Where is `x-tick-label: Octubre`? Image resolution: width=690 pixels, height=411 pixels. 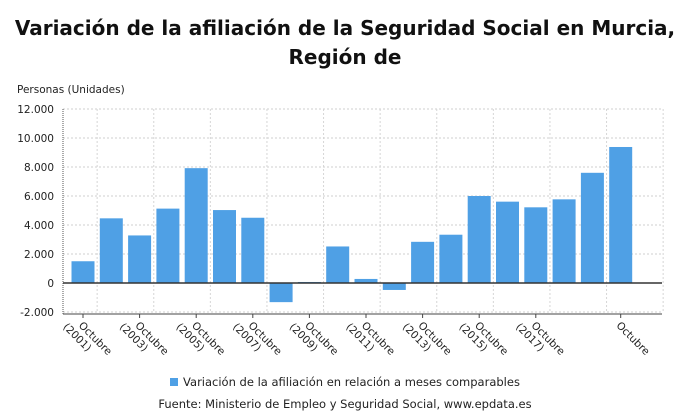
x-tick-label: Octubre is located at coordinates (633, 339).